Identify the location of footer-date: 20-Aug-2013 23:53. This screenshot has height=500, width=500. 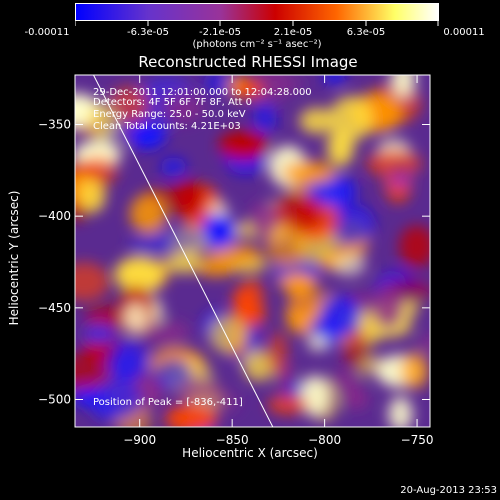
(448, 490).